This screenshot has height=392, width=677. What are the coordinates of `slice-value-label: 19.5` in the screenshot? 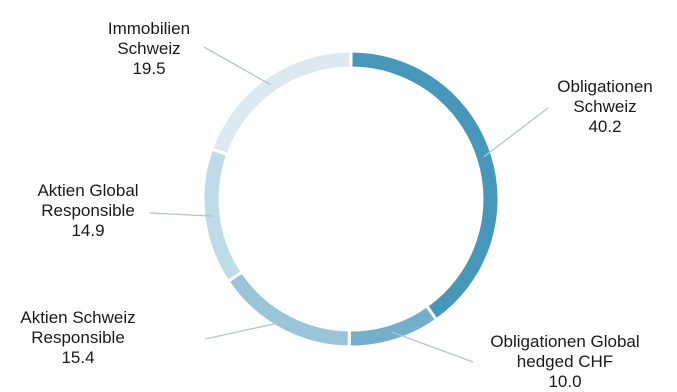 It's located at (148, 68).